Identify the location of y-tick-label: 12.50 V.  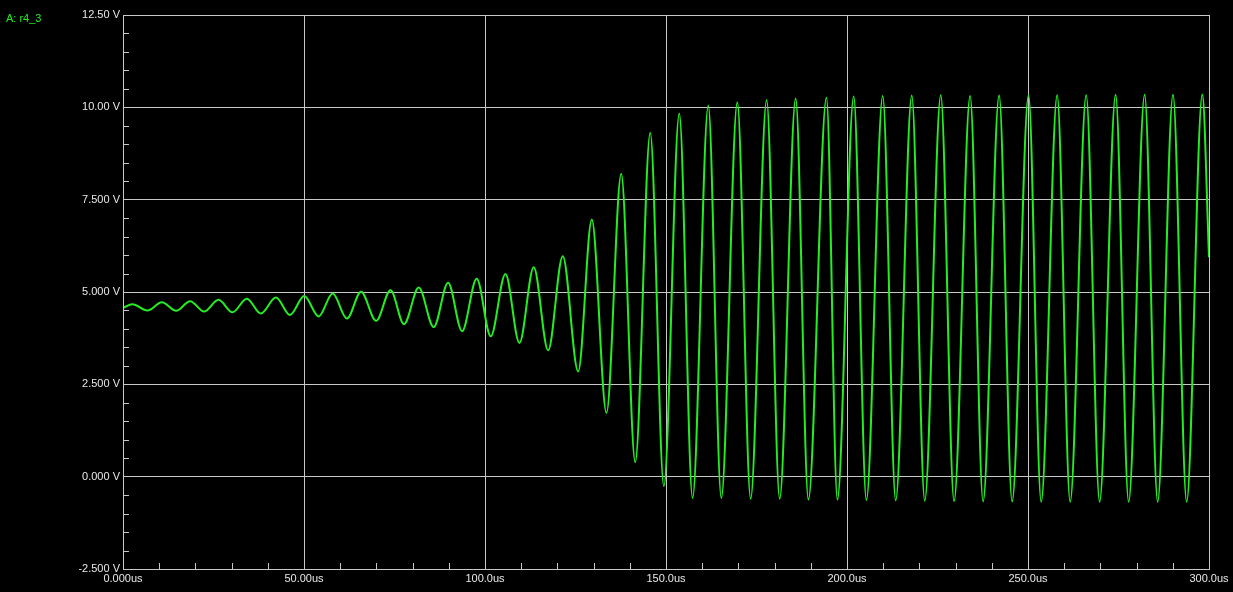
(101, 14).